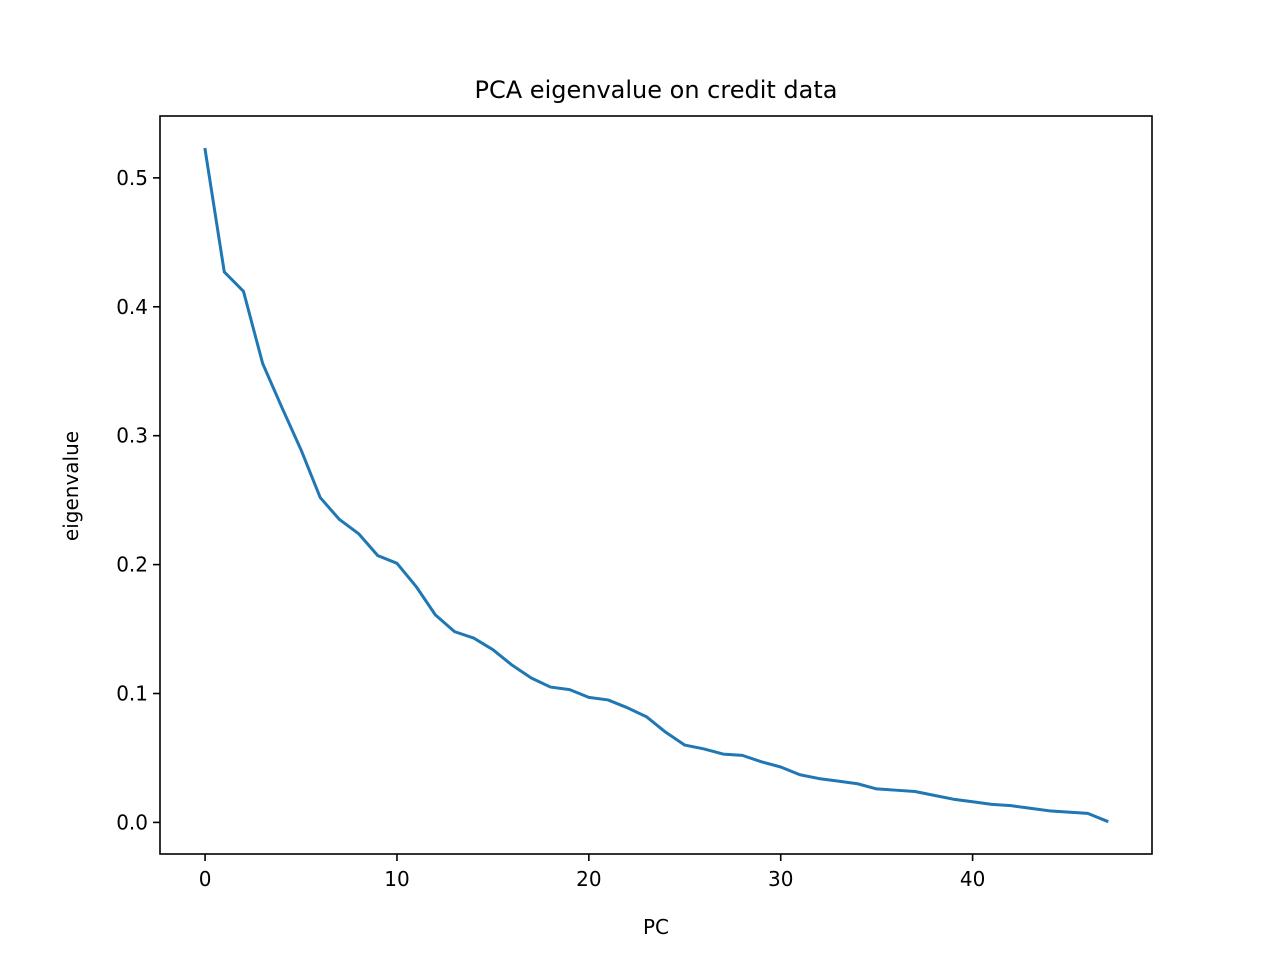 The height and width of the screenshot is (960, 1280). Describe the element at coordinates (972, 879) in the screenshot. I see `x-tick-label: 40` at that location.